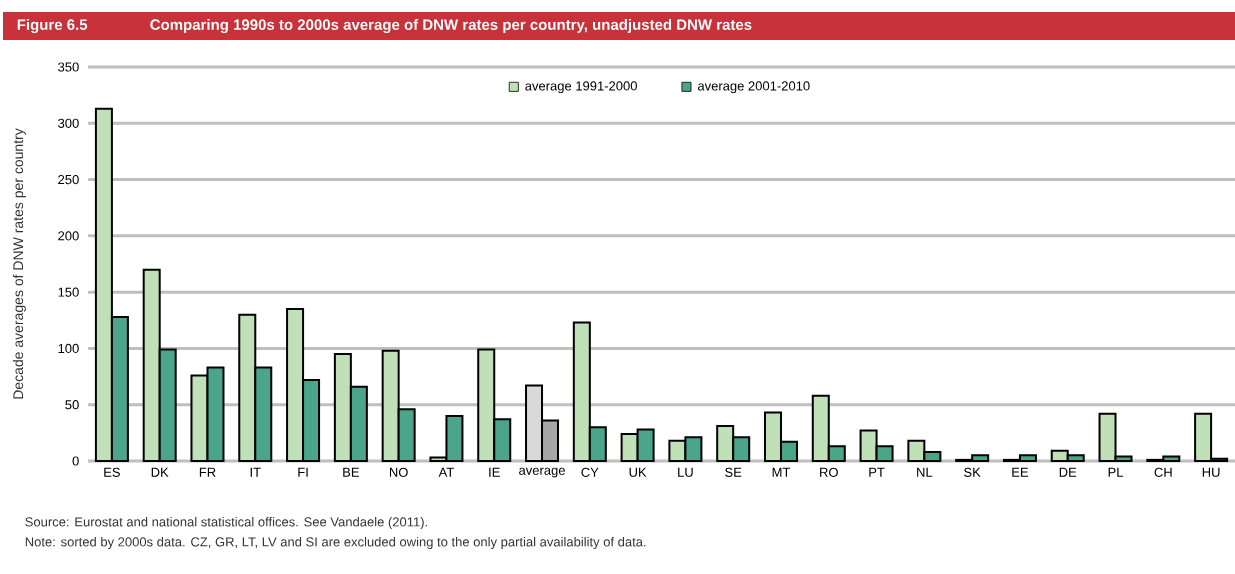 This screenshot has width=1235, height=574. What do you see at coordinates (112, 472) in the screenshot?
I see `x-tick-label: ES` at bounding box center [112, 472].